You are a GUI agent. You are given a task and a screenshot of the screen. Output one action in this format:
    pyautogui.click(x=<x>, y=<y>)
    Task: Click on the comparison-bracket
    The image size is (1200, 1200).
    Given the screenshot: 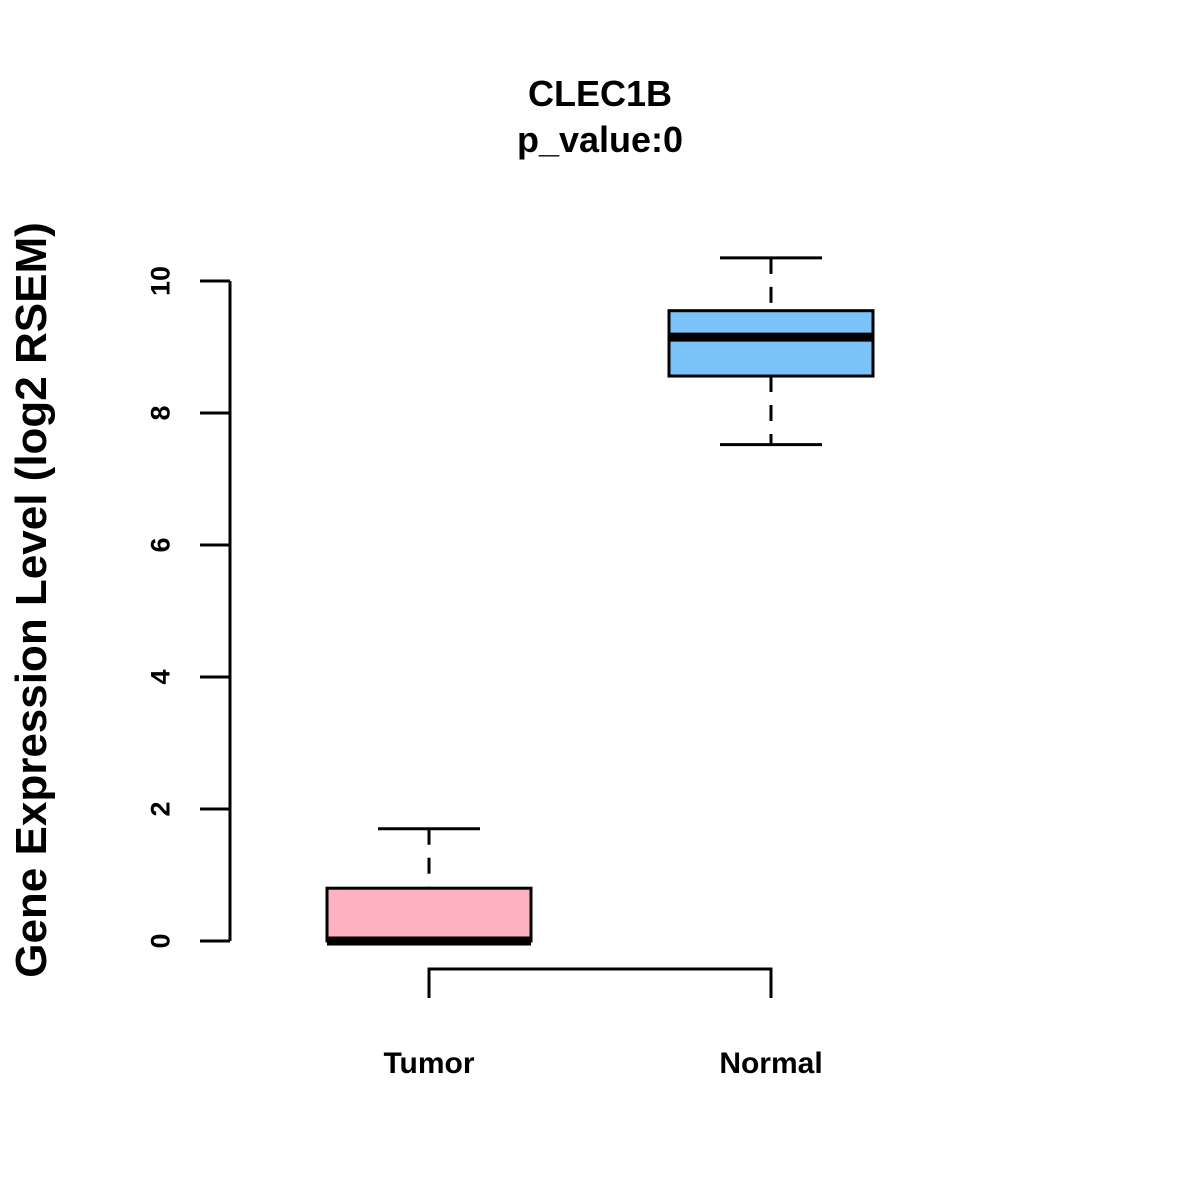 What is the action you would take?
    pyautogui.click(x=600, y=982)
    